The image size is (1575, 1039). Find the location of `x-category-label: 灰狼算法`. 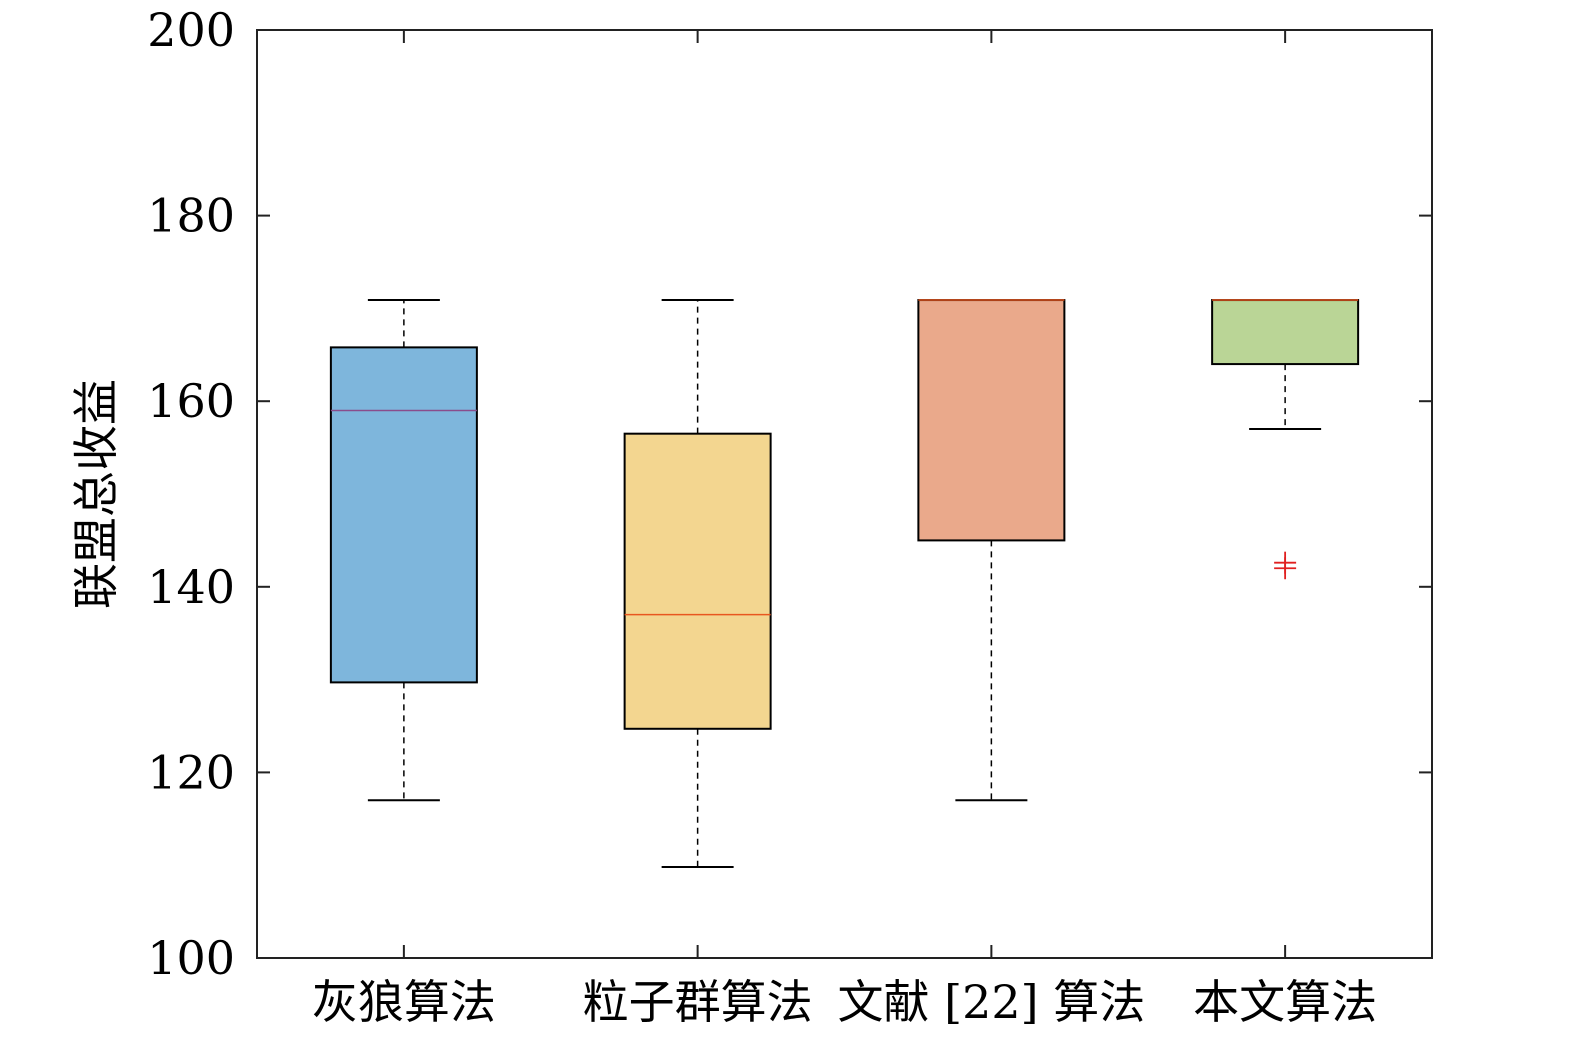

x-category-label: 灰狼算法 is located at coordinates (404, 1002).